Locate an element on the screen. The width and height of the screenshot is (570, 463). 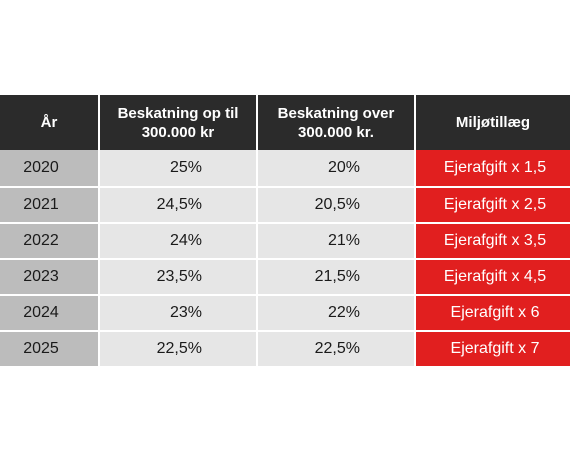
tax-up-to-cell: 23,5% is located at coordinates (178, 276).